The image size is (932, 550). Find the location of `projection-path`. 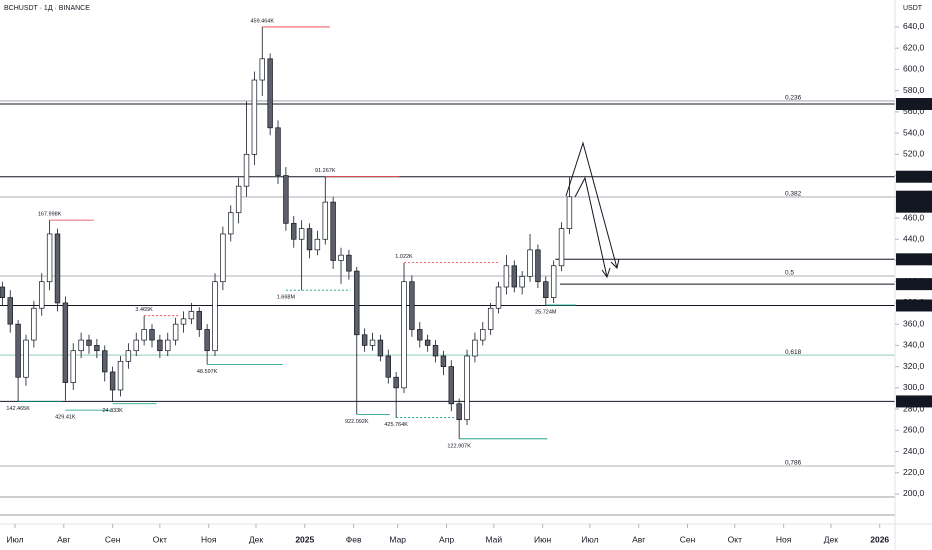

projection-path is located at coordinates (591, 227).